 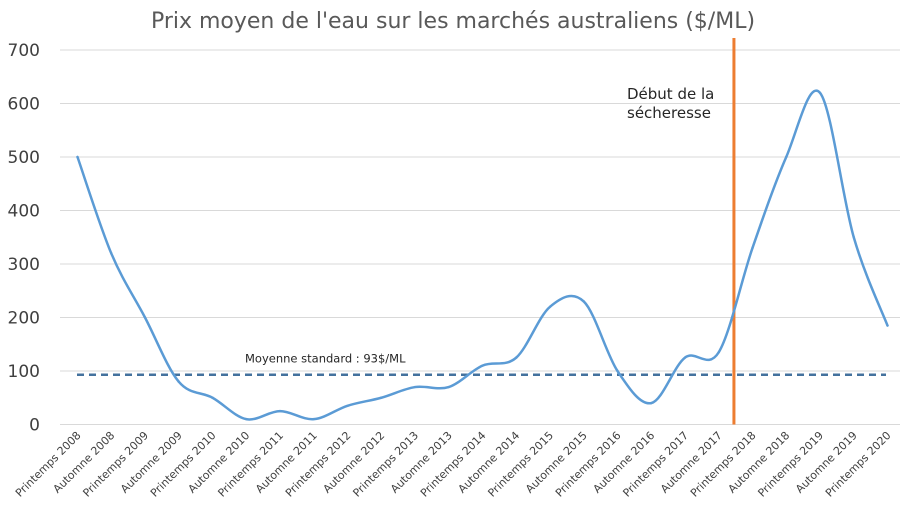 I want to click on y-tick-label: 500, so click(x=24, y=158).